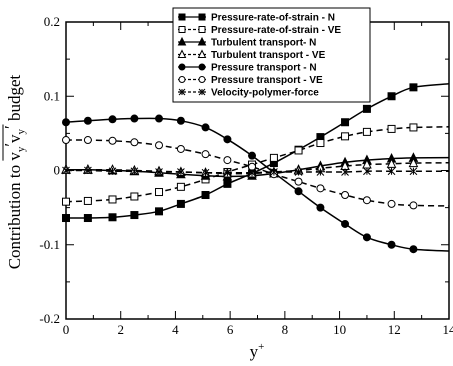  What do you see at coordinates (261, 347) in the screenshot?
I see `x-axis-title-sup: +` at bounding box center [261, 347].